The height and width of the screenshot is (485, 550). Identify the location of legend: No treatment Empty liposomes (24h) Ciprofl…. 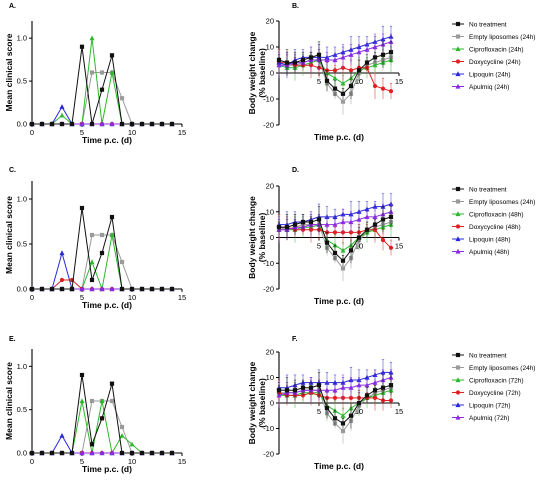
(493, 387).